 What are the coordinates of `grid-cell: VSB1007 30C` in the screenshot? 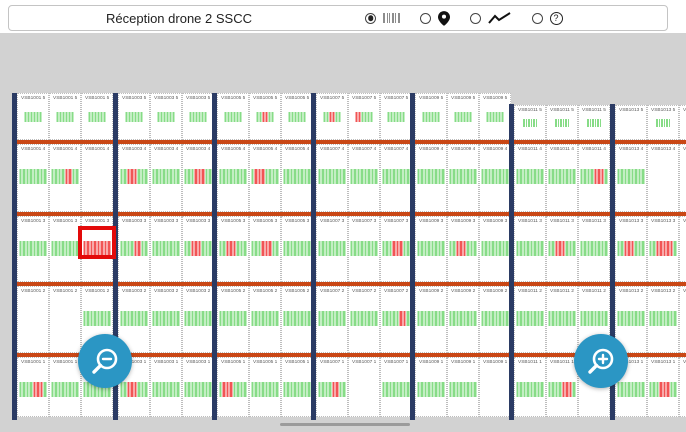 It's located at (396, 249).